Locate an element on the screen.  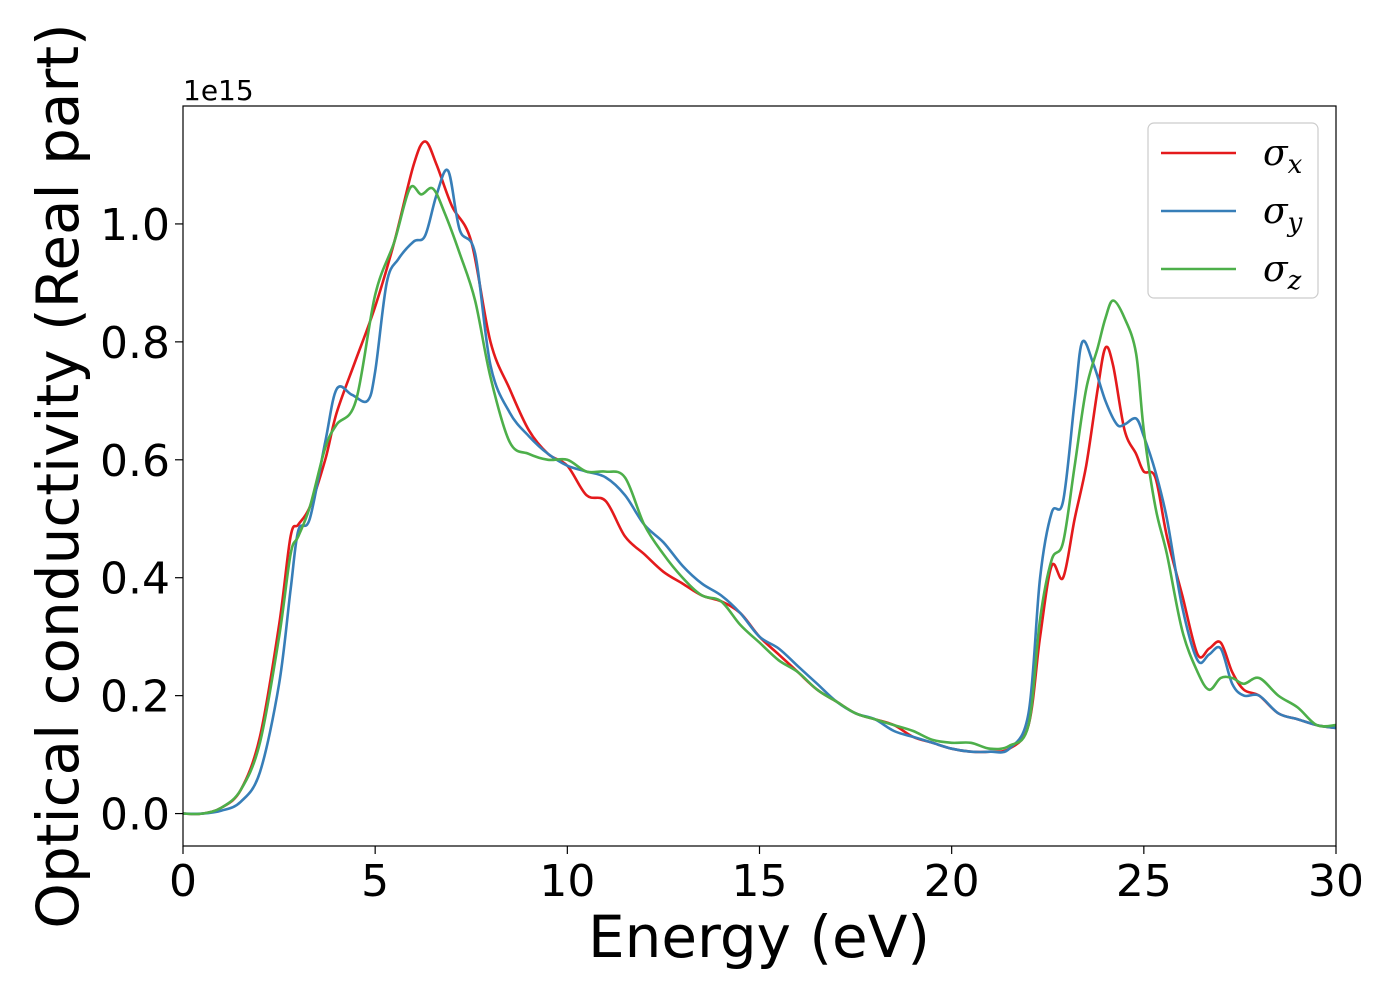
x-tick-label: 15 is located at coordinates (760, 881).